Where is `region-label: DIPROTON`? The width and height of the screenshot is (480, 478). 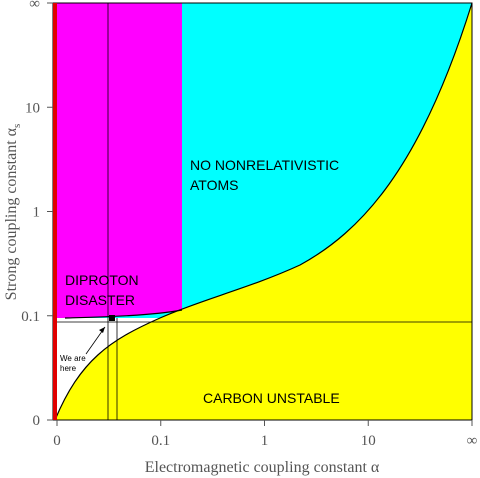
region-label: DIPROTON is located at coordinates (102, 280).